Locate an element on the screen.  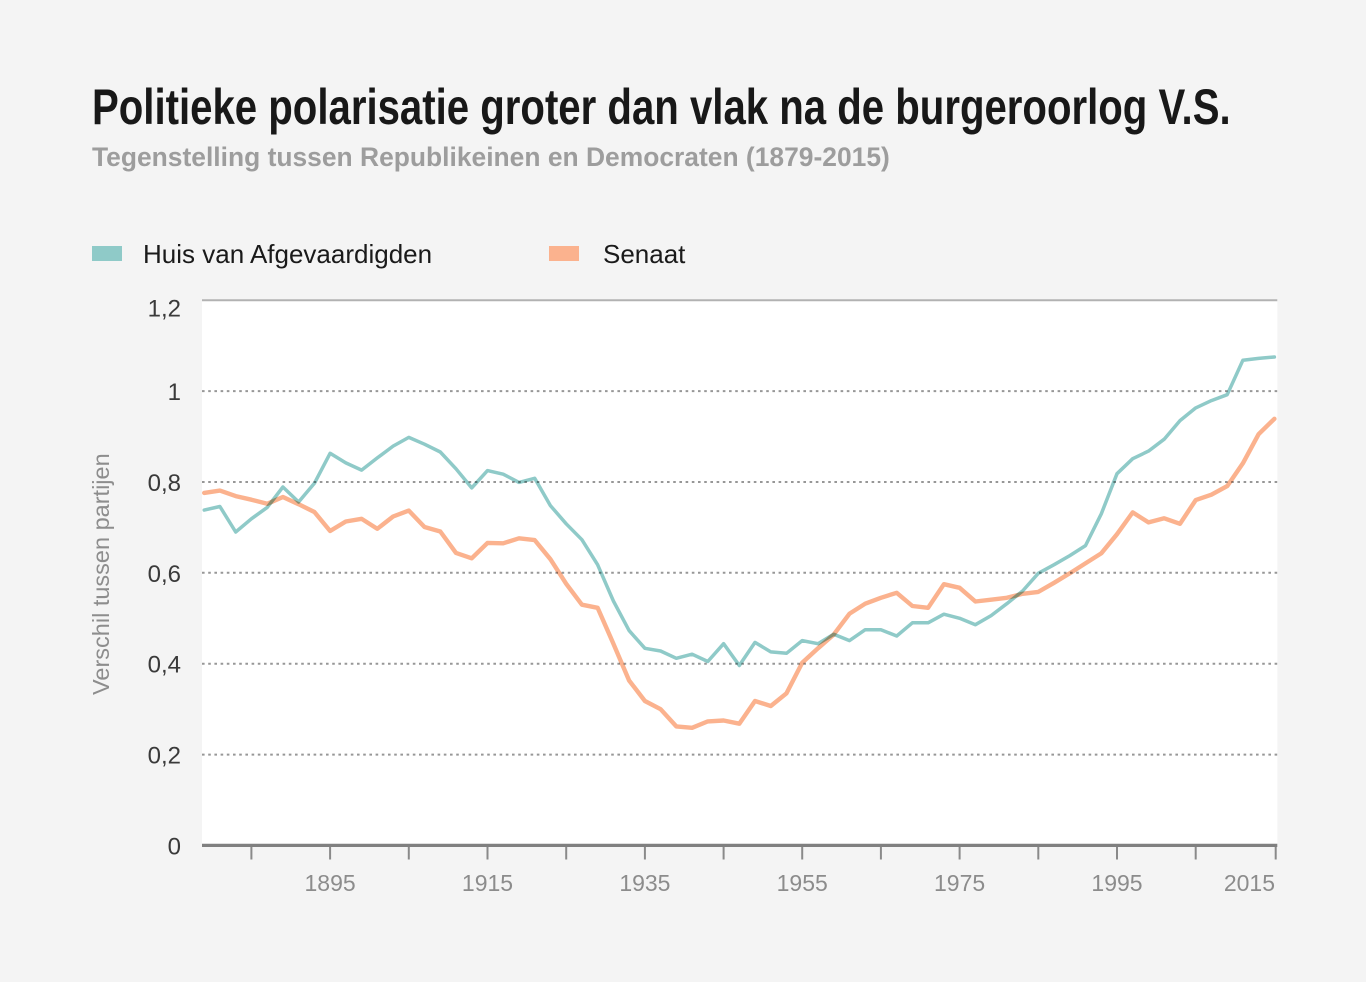
svg-text: 0,4 is located at coordinates (164, 665).